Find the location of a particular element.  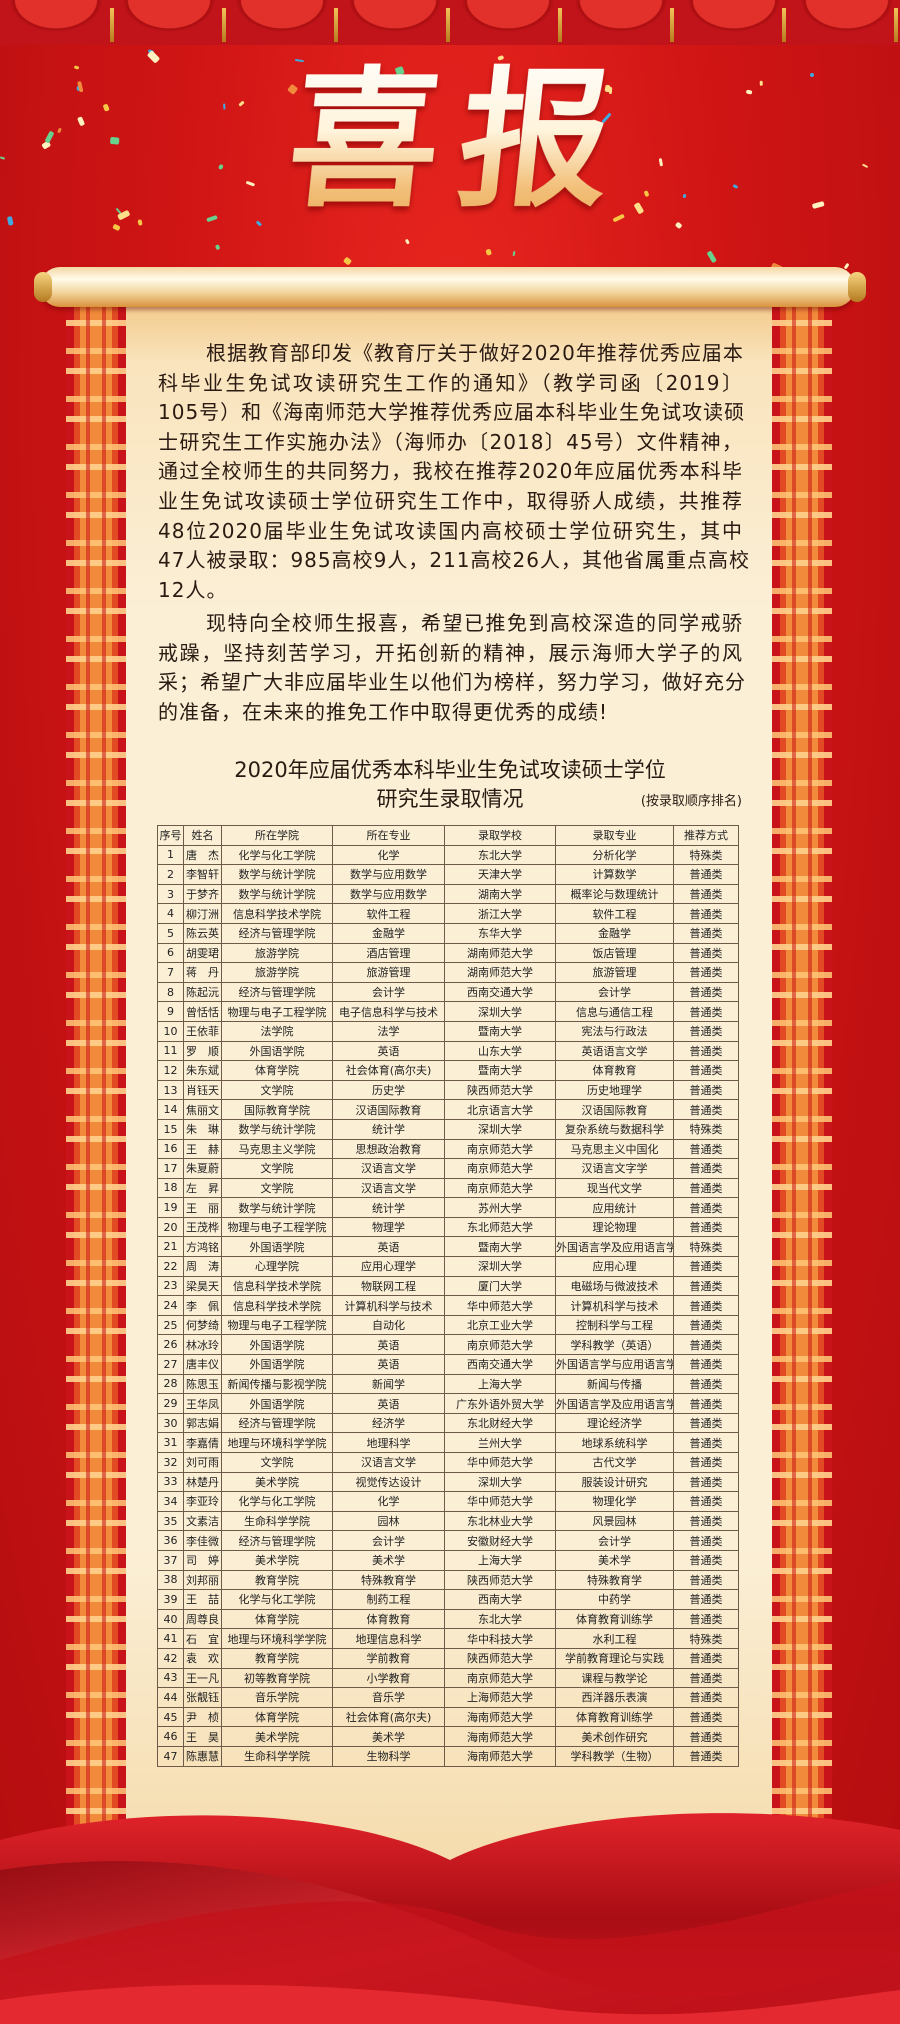

table-cell: 计算数学 is located at coordinates (614, 874).